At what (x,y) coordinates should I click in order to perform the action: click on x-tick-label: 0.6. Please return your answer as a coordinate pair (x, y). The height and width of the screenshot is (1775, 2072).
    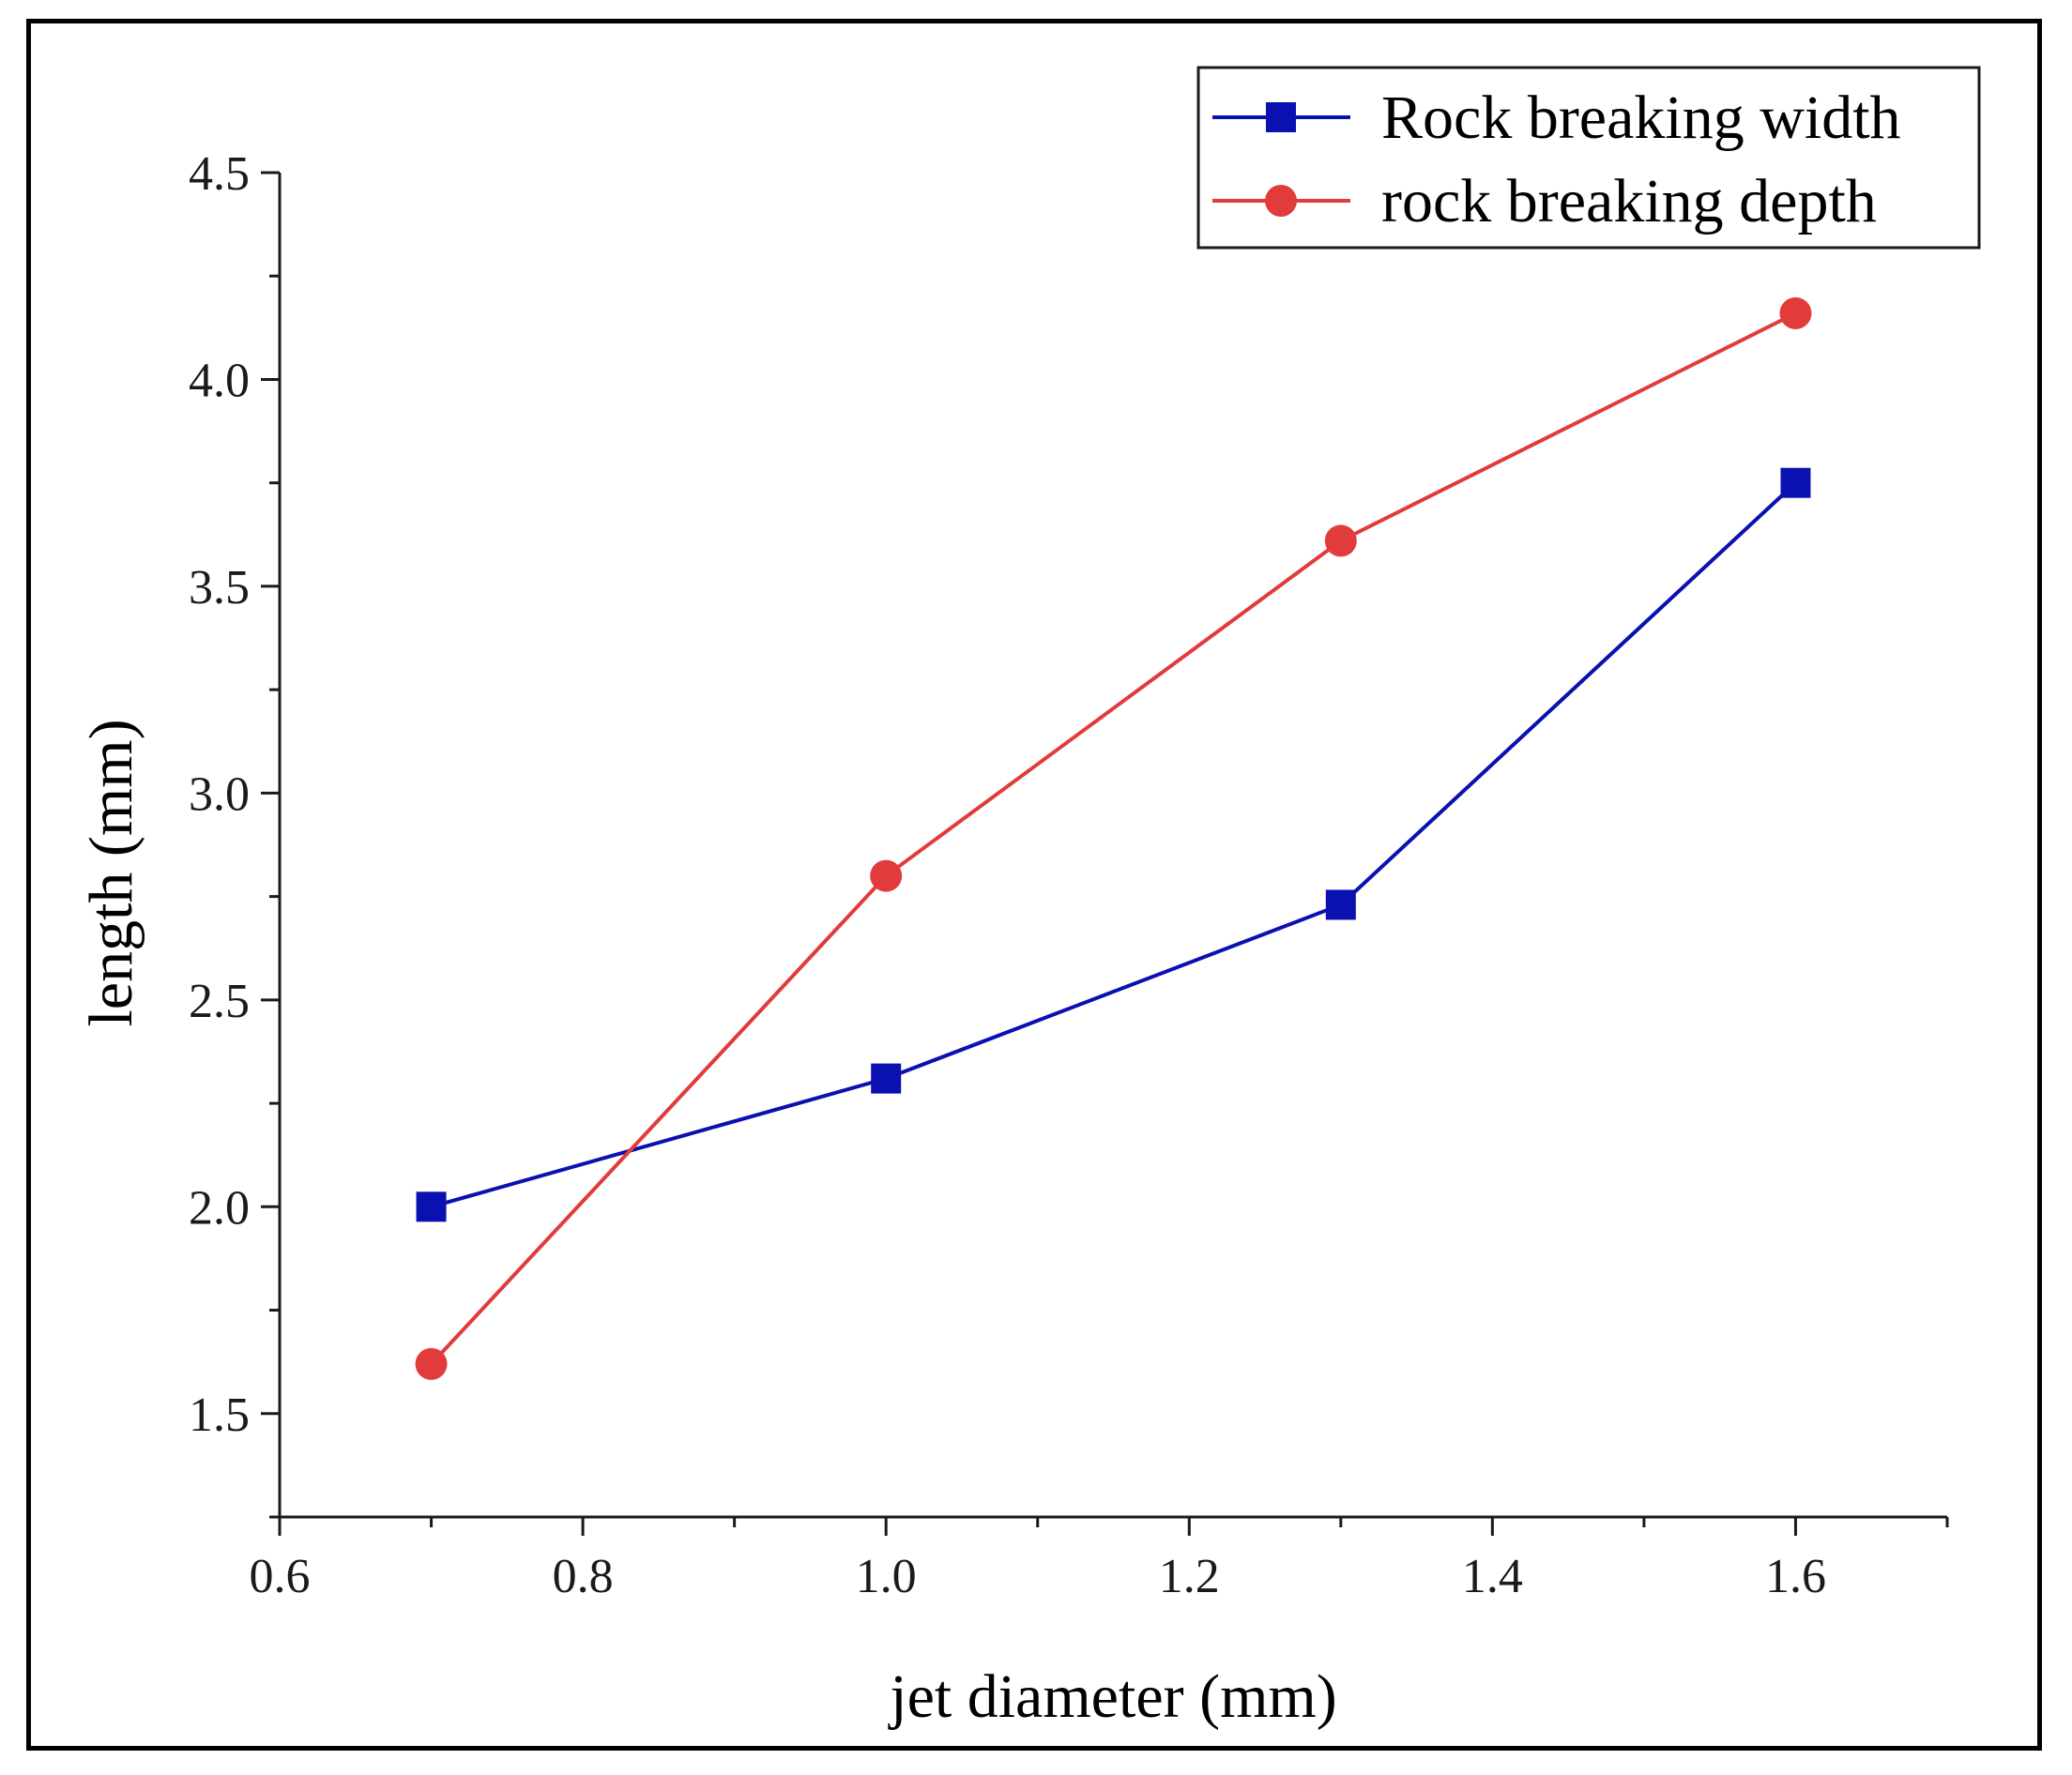
    Looking at the image, I should click on (280, 1577).